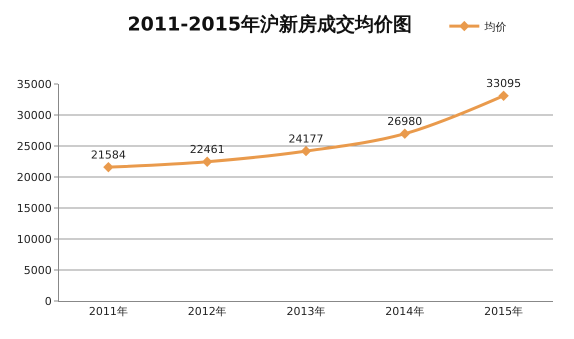 The width and height of the screenshot is (574, 339). I want to click on data-label: 21584, so click(108, 155).